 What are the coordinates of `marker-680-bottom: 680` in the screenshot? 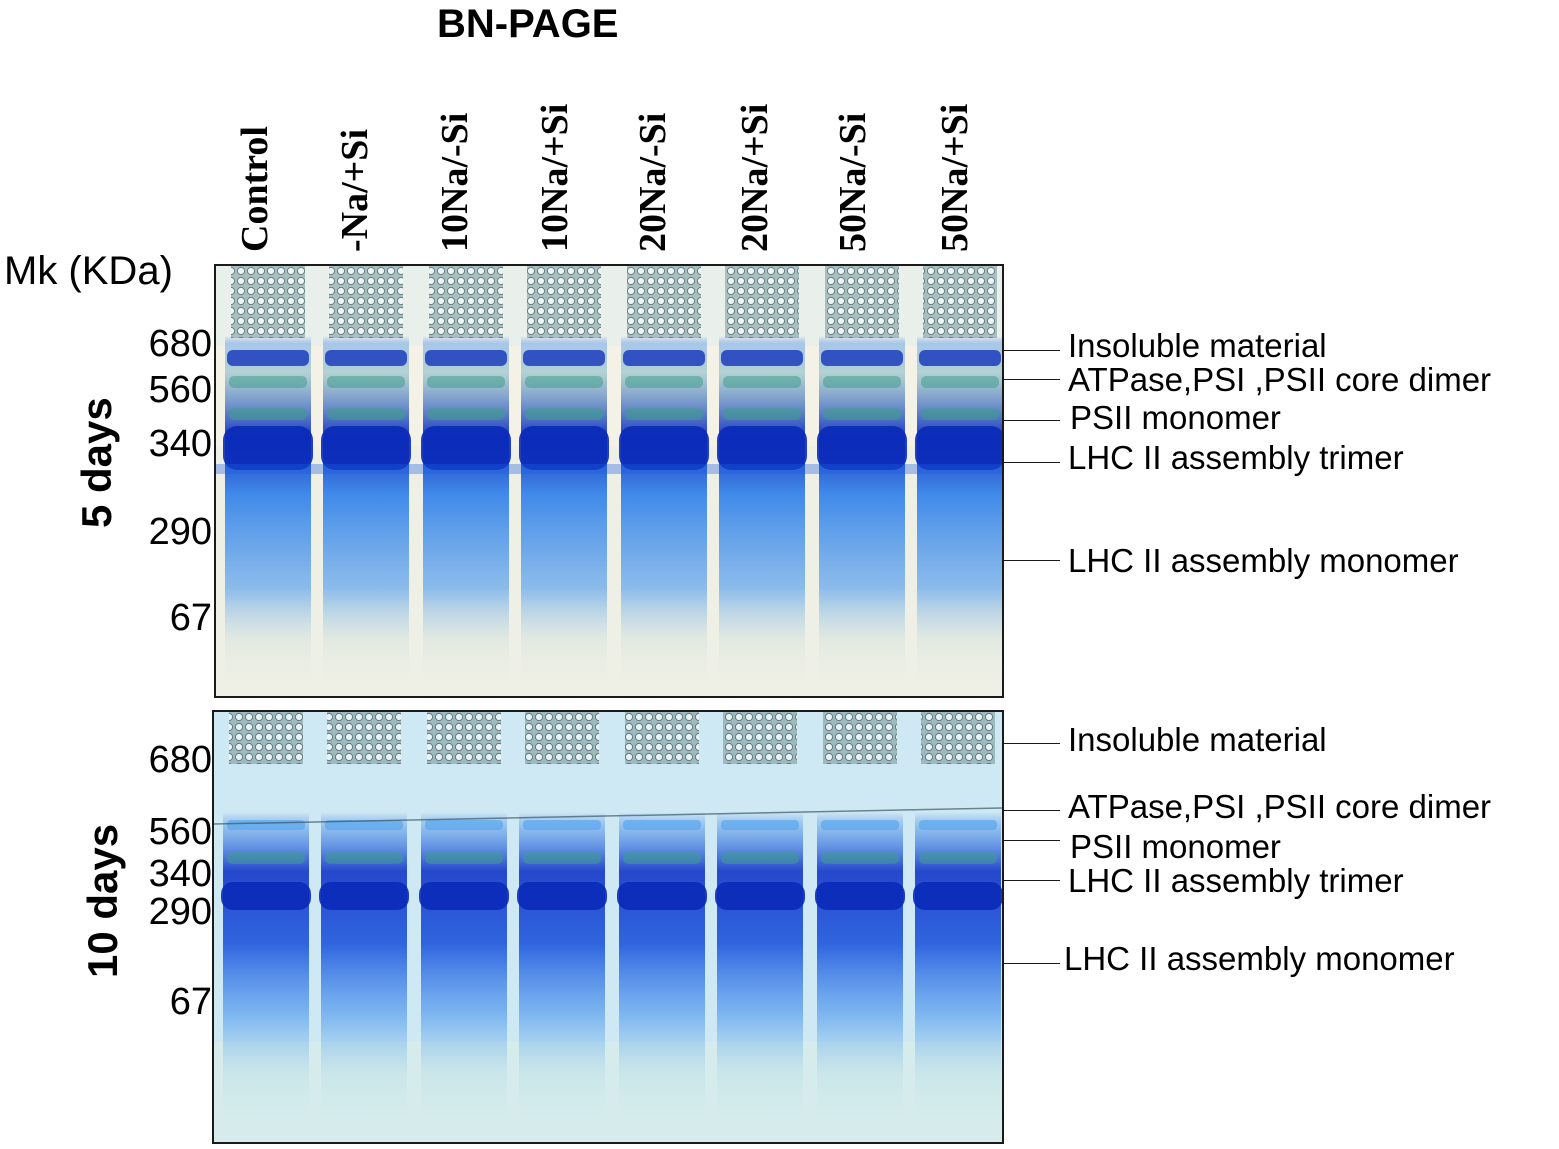 It's located at (180, 760).